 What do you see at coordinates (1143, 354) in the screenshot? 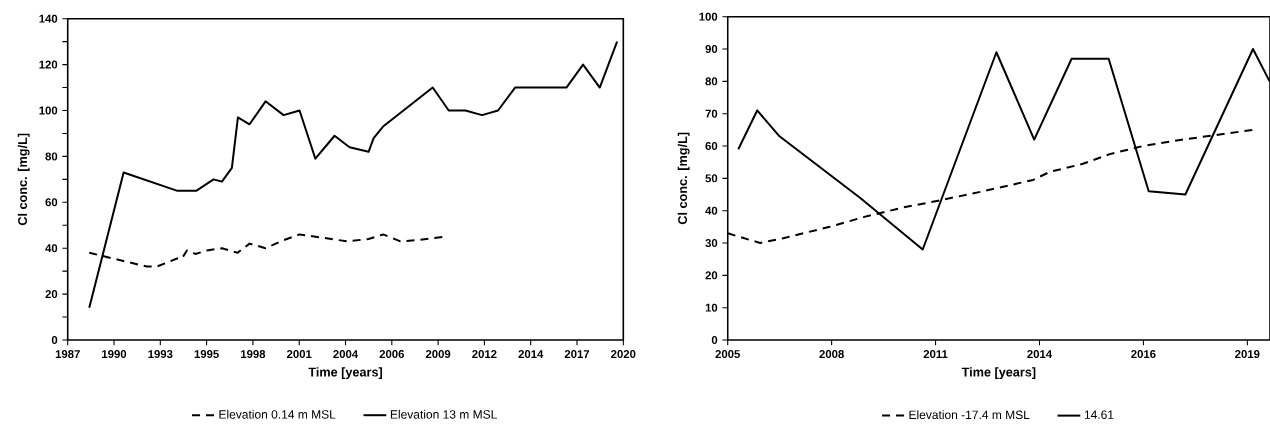
I see `x-tick-label: 2016` at bounding box center [1143, 354].